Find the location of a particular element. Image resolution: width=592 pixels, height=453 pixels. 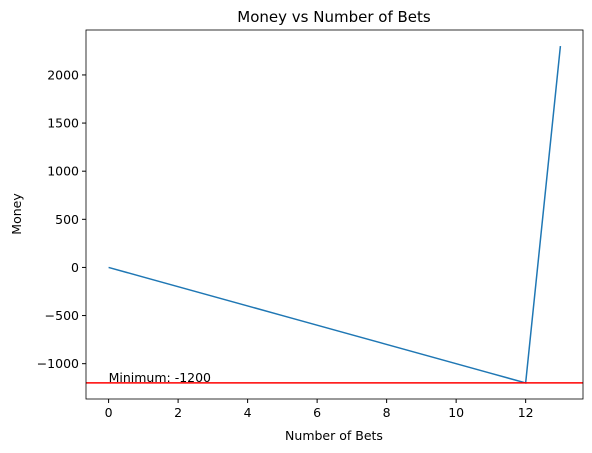

x-axis-label: Number of Bets is located at coordinates (334, 435).